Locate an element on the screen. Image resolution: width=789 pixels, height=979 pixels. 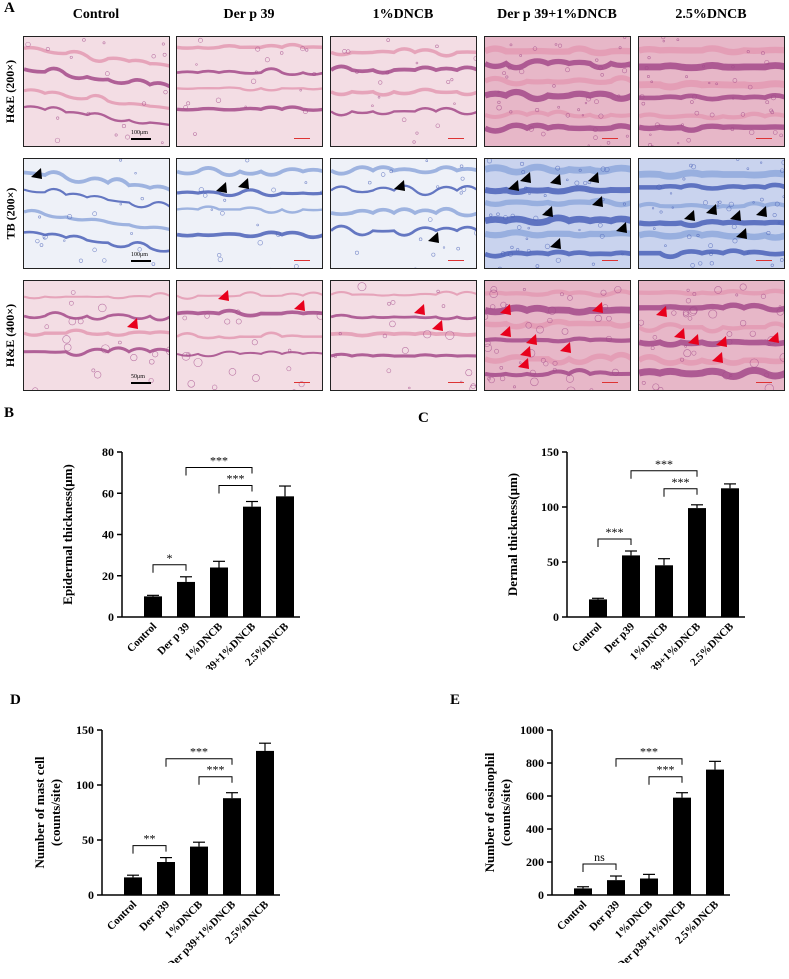
y-tick-label: 0 is located at coordinates (541, 895).